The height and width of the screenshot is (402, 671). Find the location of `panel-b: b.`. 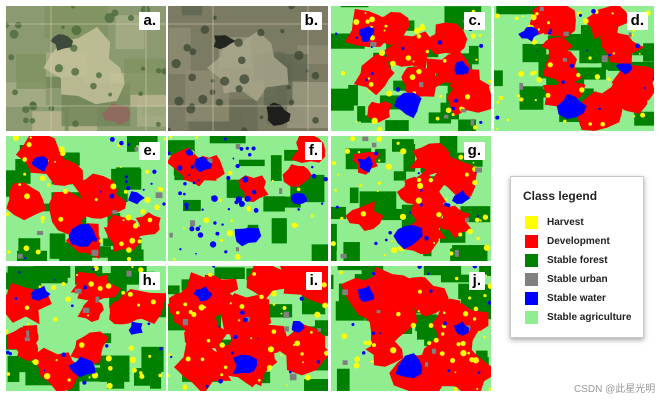

panel-b: b. is located at coordinates (248, 68).